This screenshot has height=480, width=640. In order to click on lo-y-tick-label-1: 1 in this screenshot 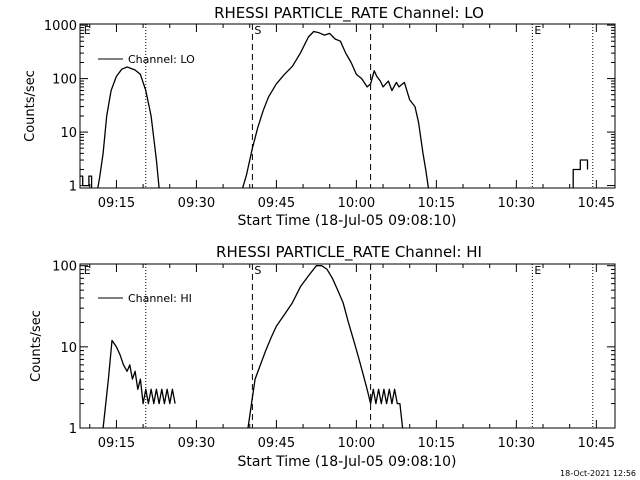, I will do `click(73, 187)`.